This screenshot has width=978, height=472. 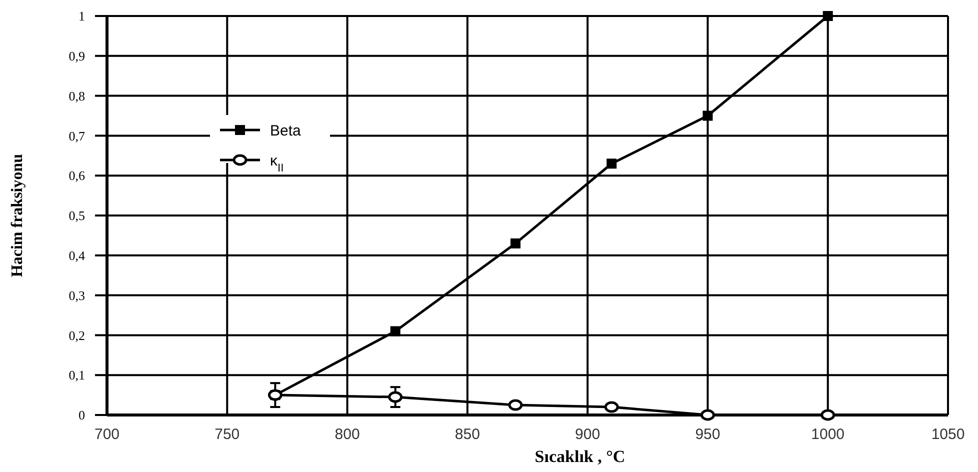 I want to click on y-tick-label: 0,6, so click(x=77, y=176).